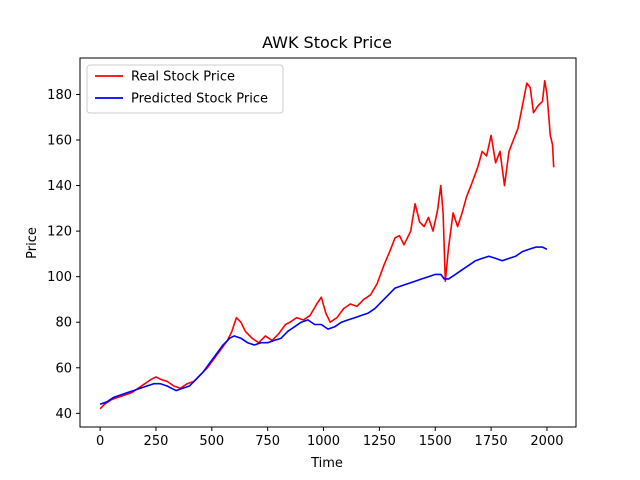  What do you see at coordinates (435, 441) in the screenshot?
I see `x-tick-label: 1500` at bounding box center [435, 441].